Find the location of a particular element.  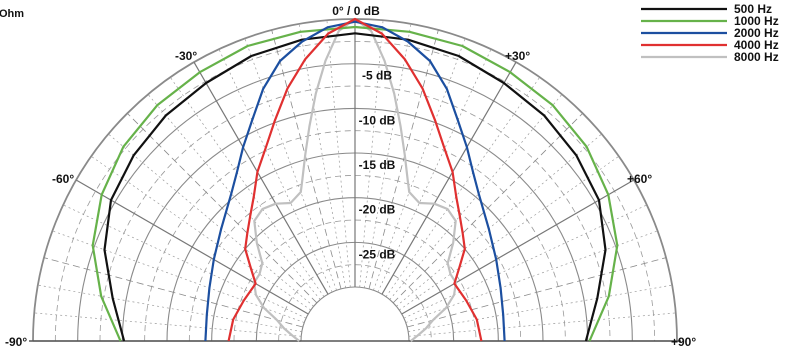

legend-label: 1000 Hz is located at coordinates (756, 21).